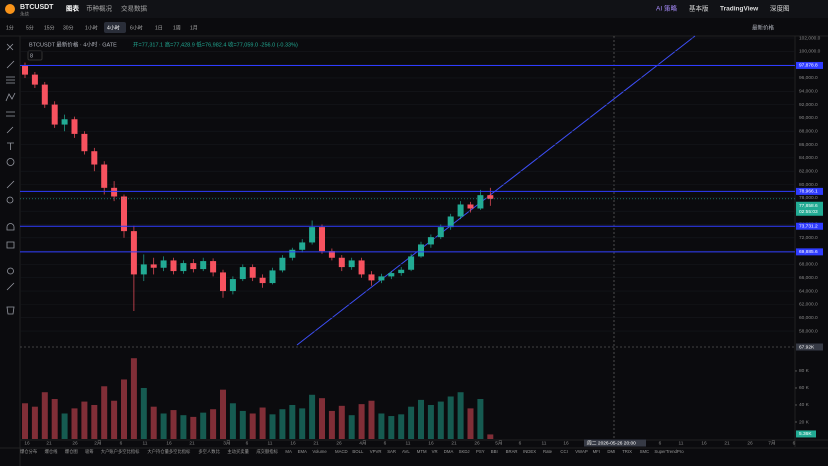 The width and height of the screenshot is (828, 466). What do you see at coordinates (449, 451) in the screenshot?
I see `indicator-button: DMA` at bounding box center [449, 451].